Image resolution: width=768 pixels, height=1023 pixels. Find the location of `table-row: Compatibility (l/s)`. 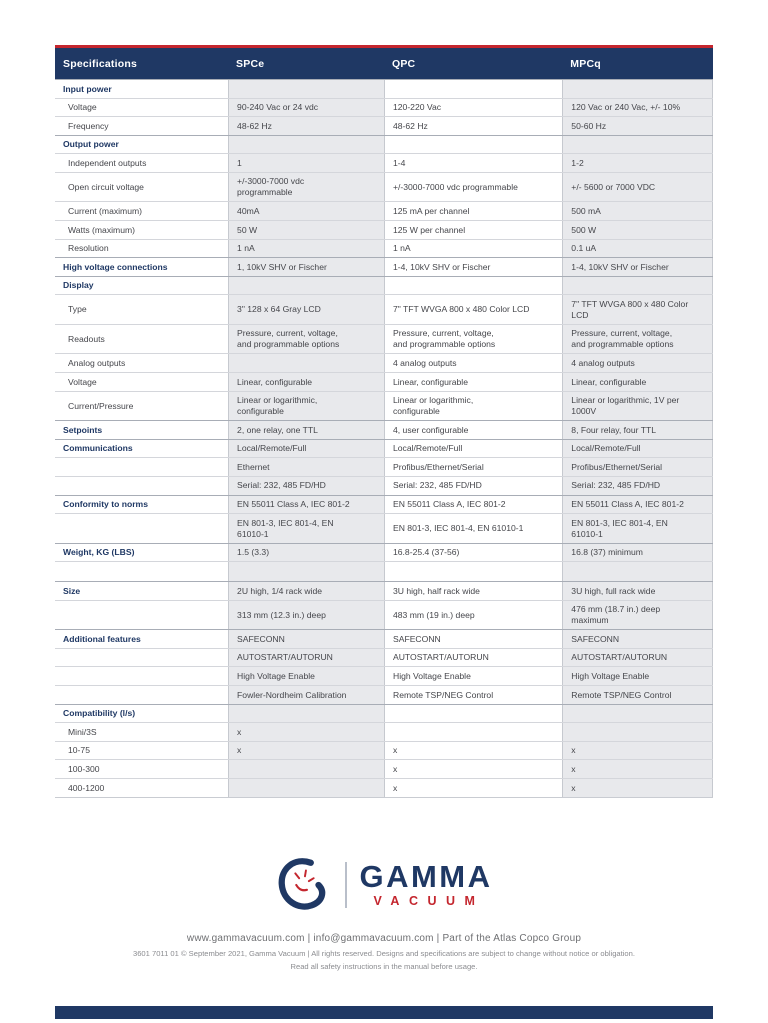

table-row: Compatibility (l/s) is located at coordinates (384, 713).